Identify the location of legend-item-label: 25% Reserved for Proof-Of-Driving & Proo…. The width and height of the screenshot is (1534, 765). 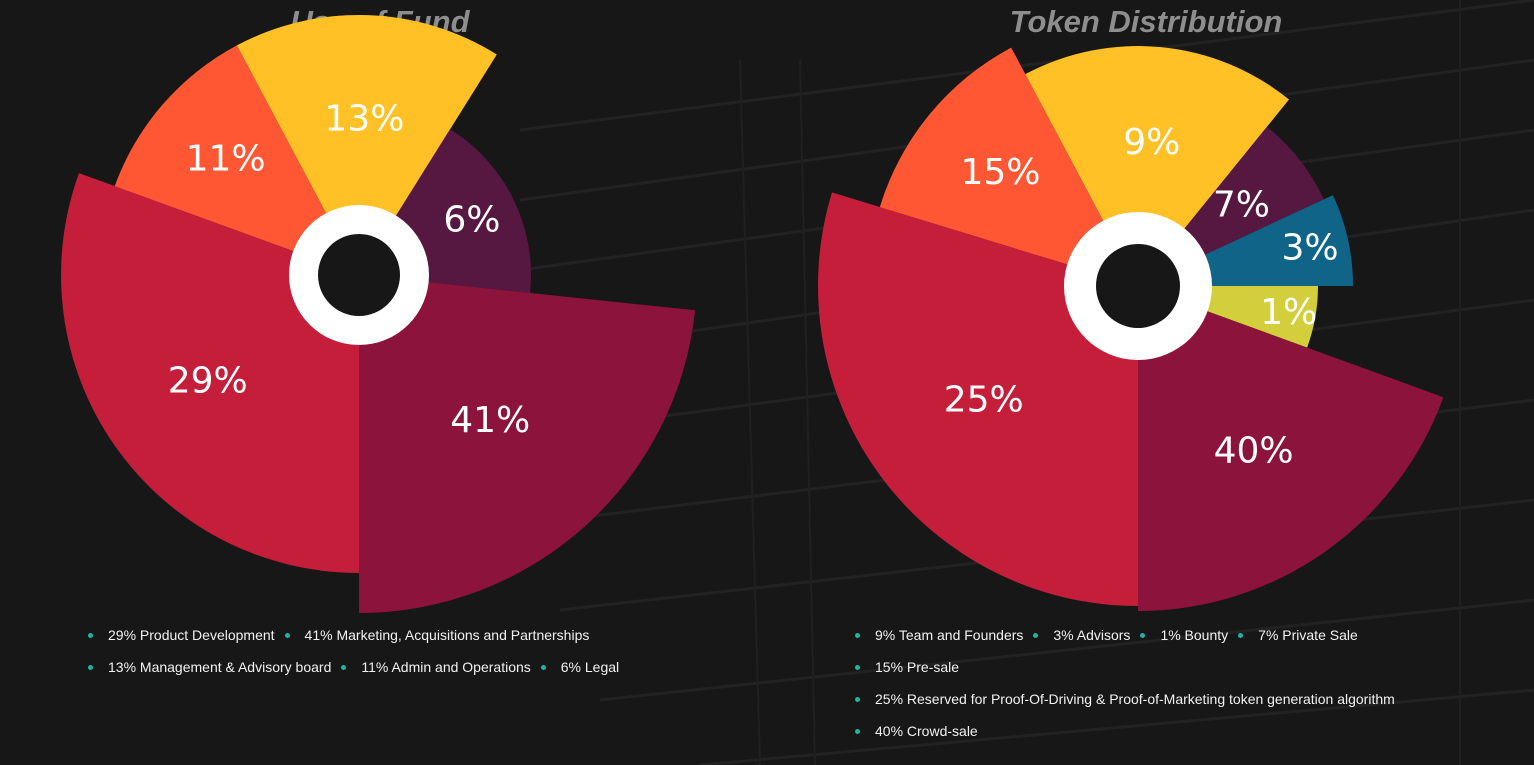
(1135, 699).